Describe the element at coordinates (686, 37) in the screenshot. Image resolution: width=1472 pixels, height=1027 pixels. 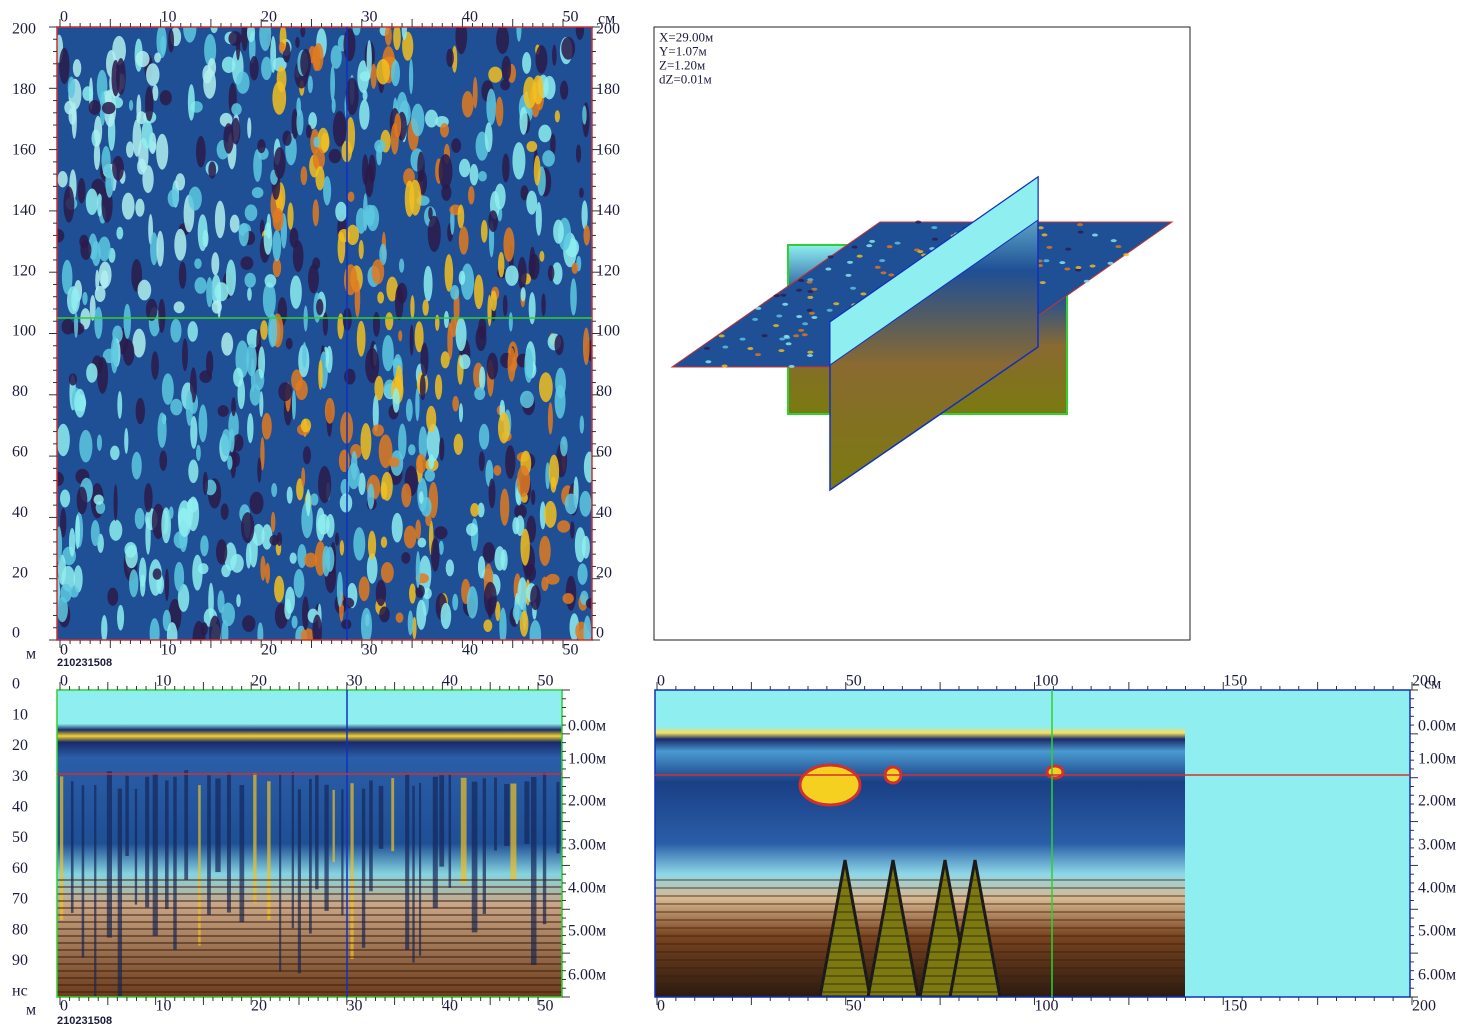
I see `info-line: X=29.00м` at that location.